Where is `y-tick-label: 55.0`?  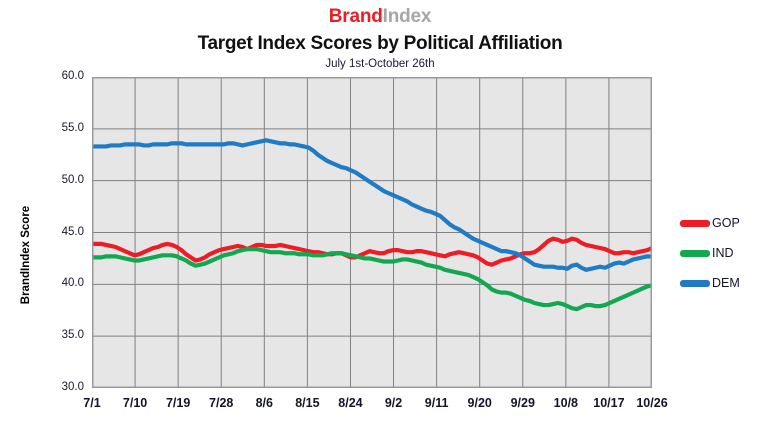 y-tick-label: 55.0 is located at coordinates (72, 127).